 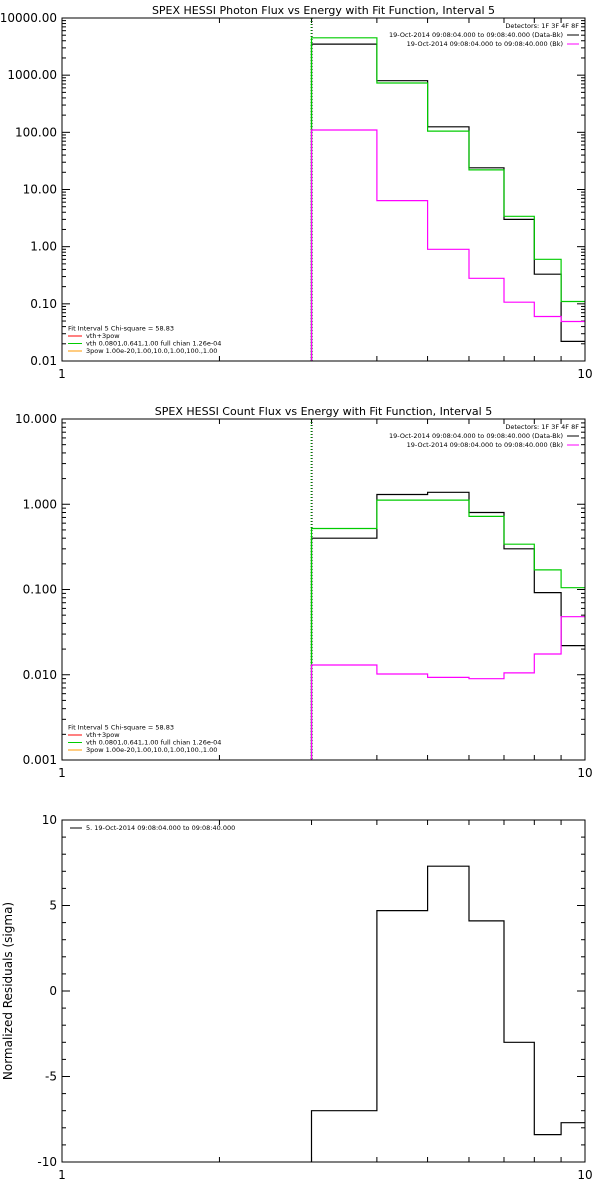 I want to click on y-tick-label: 0.01, so click(x=43, y=361).